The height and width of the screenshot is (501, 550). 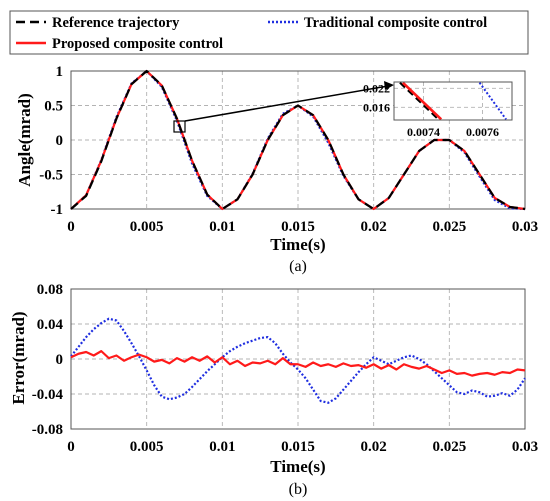 I want to click on panel-a-y-tick-label: 0.5, so click(x=53, y=107).